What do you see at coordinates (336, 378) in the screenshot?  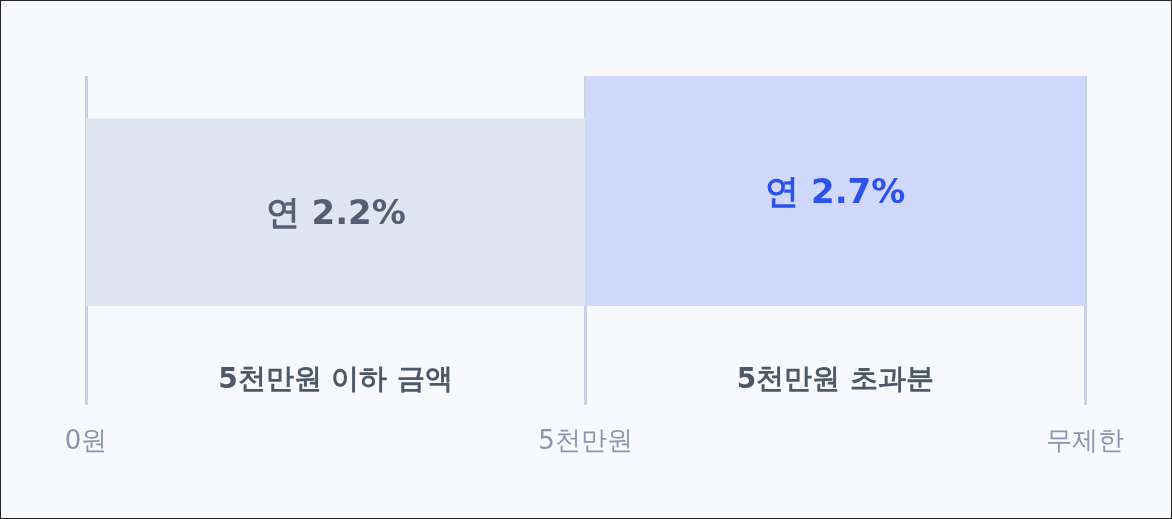 I see `x-tick-label: 5천만원 이하 금액` at bounding box center [336, 378].